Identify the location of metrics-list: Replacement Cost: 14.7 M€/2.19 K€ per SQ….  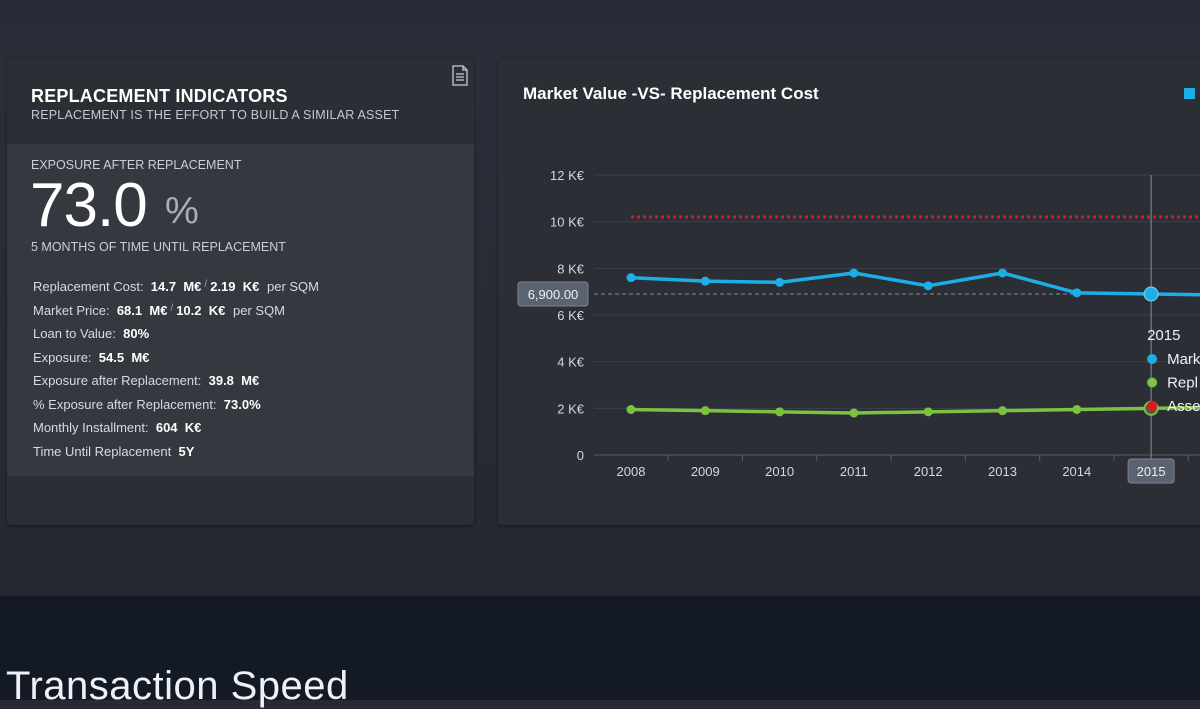
(248, 373).